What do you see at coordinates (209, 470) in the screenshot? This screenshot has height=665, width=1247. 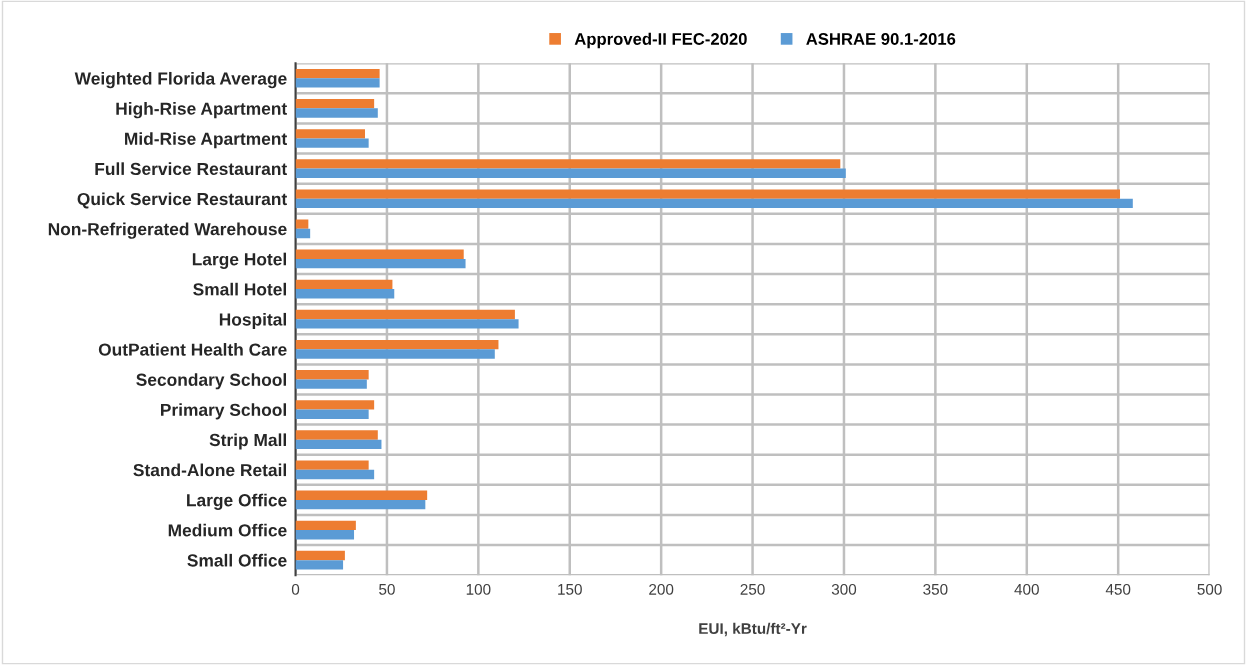 I see `y-tick-label: Stand-Alone Retail` at bounding box center [209, 470].